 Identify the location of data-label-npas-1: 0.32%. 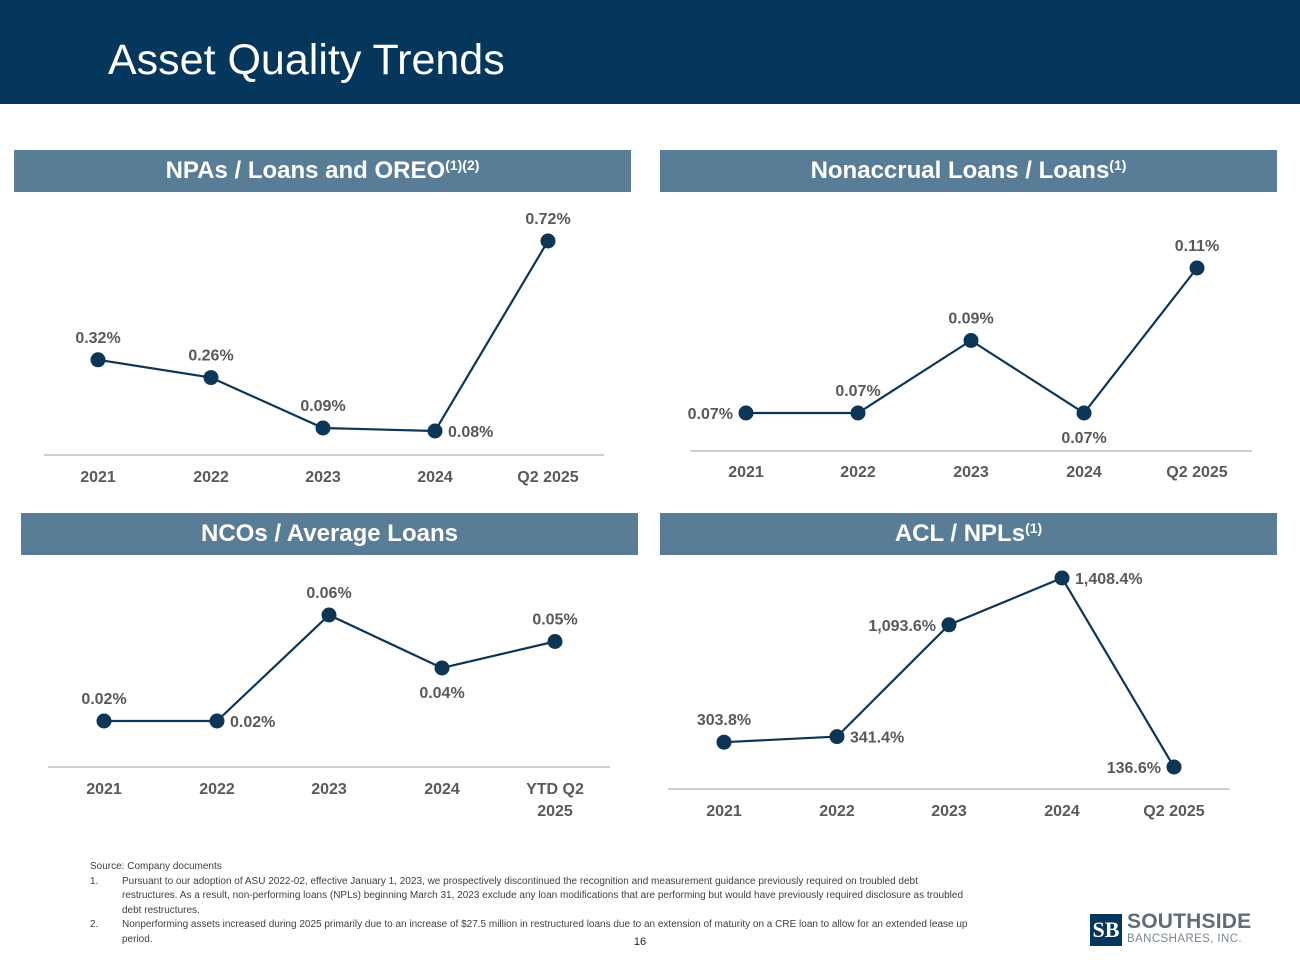
(97, 338).